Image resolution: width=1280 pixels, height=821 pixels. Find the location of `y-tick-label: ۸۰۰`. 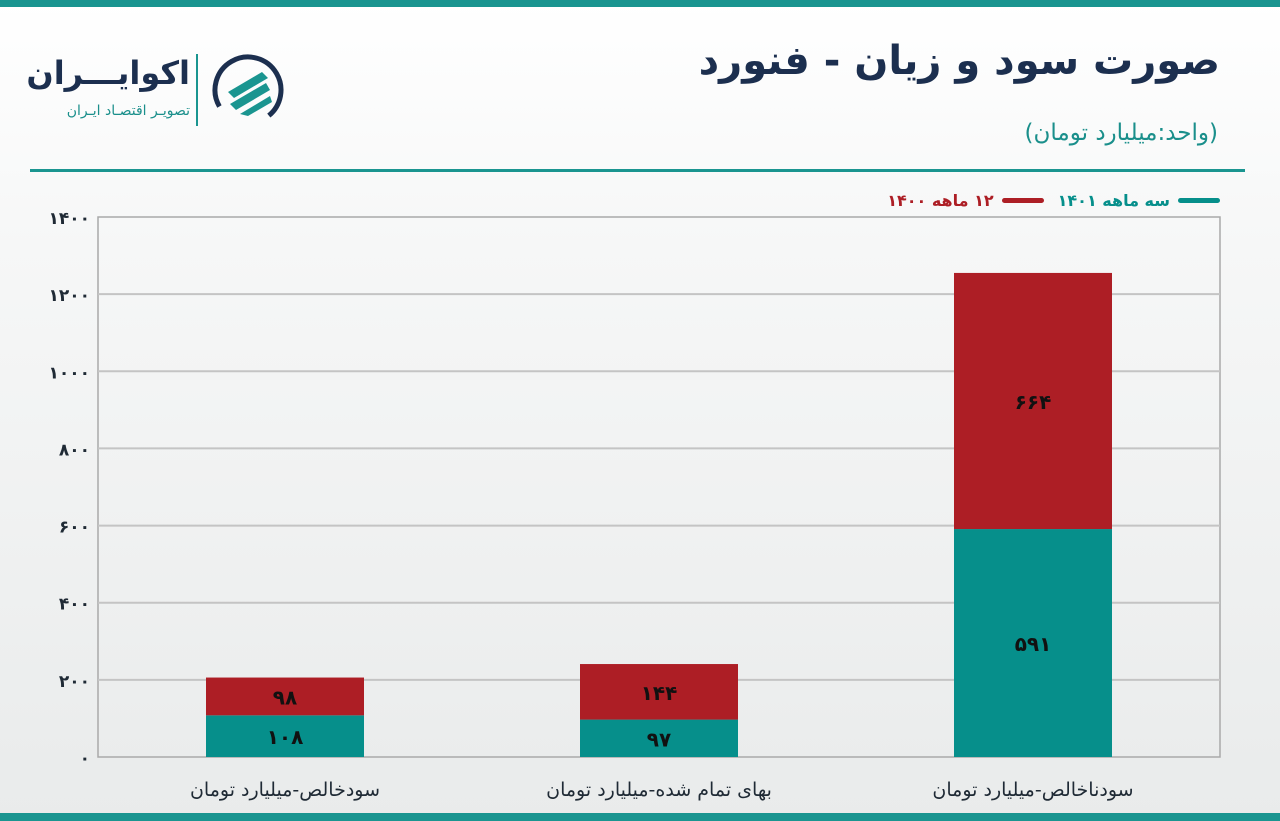

y-tick-label: ۸۰۰ is located at coordinates (74, 450).